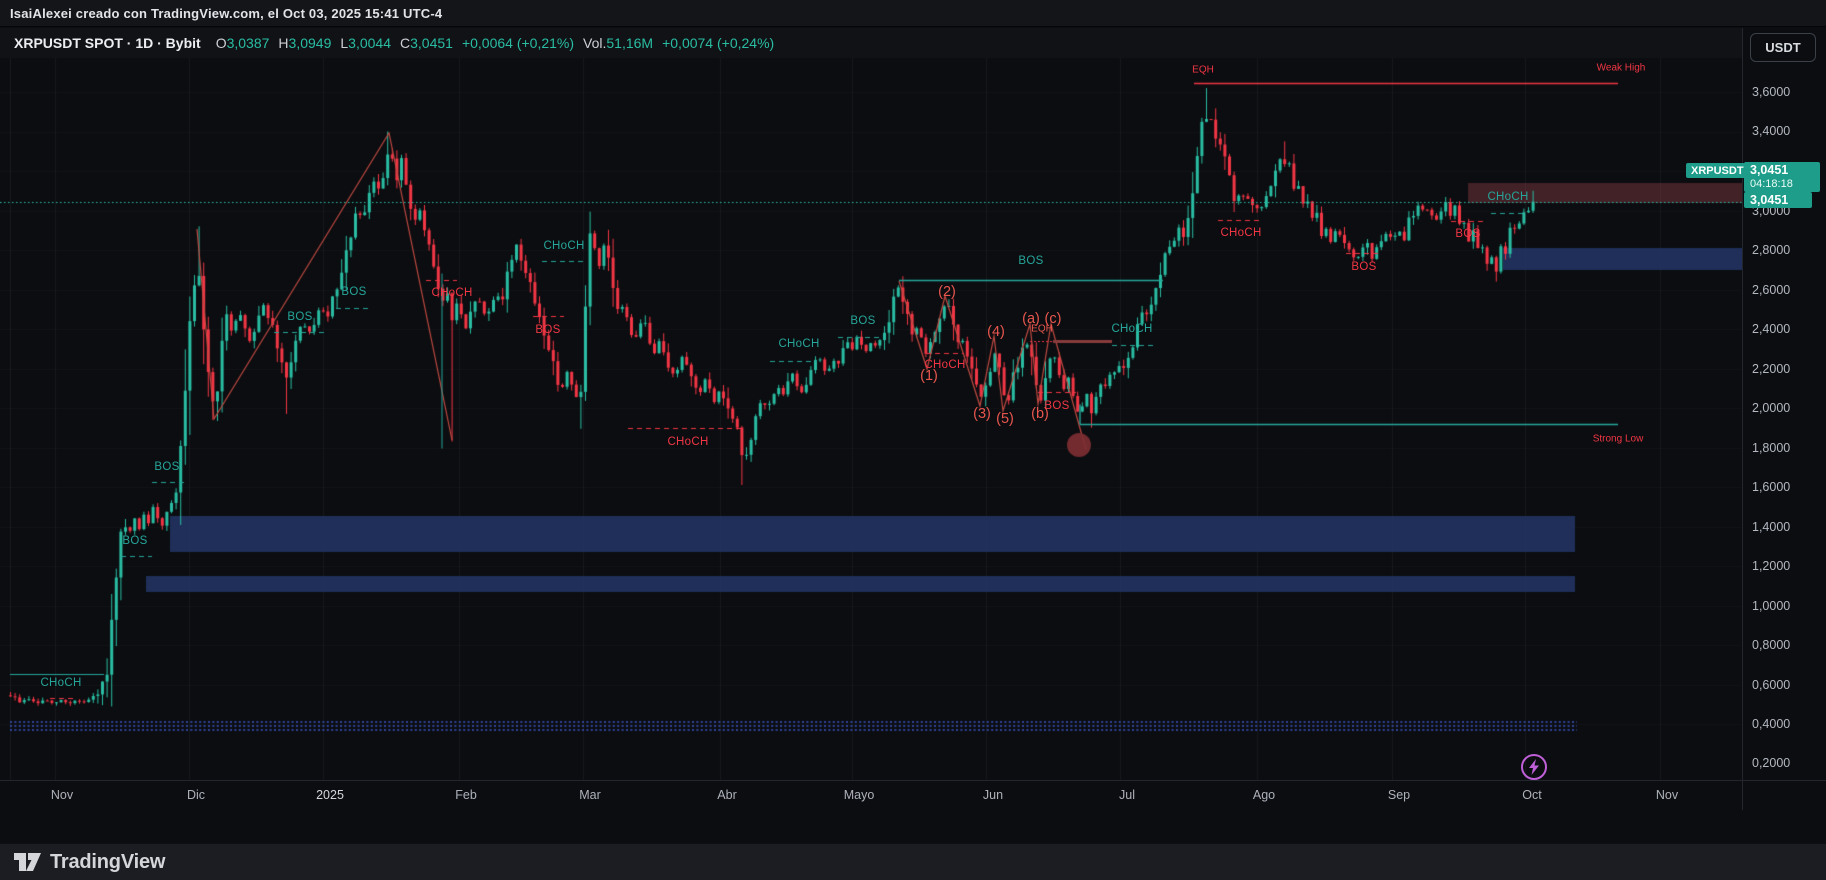  Describe the element at coordinates (1203, 70) in the screenshot. I see `eqh-label: EQH` at that location.